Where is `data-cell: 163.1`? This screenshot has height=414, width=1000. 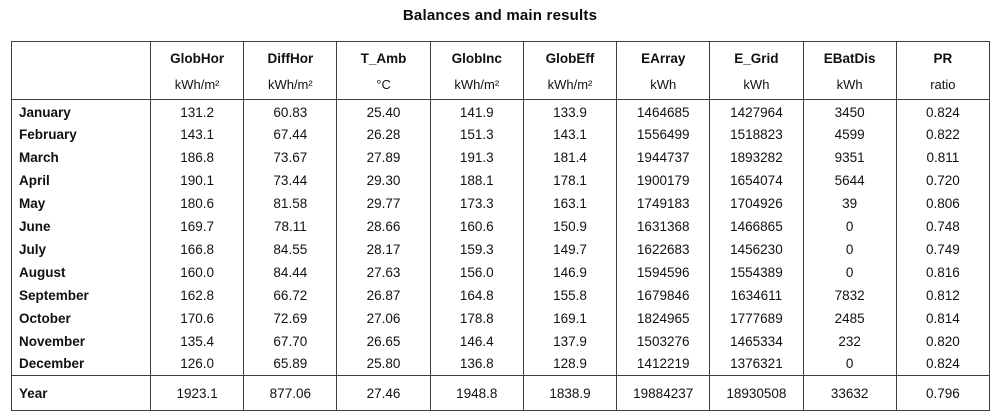 data-cell: 163.1 is located at coordinates (569, 203).